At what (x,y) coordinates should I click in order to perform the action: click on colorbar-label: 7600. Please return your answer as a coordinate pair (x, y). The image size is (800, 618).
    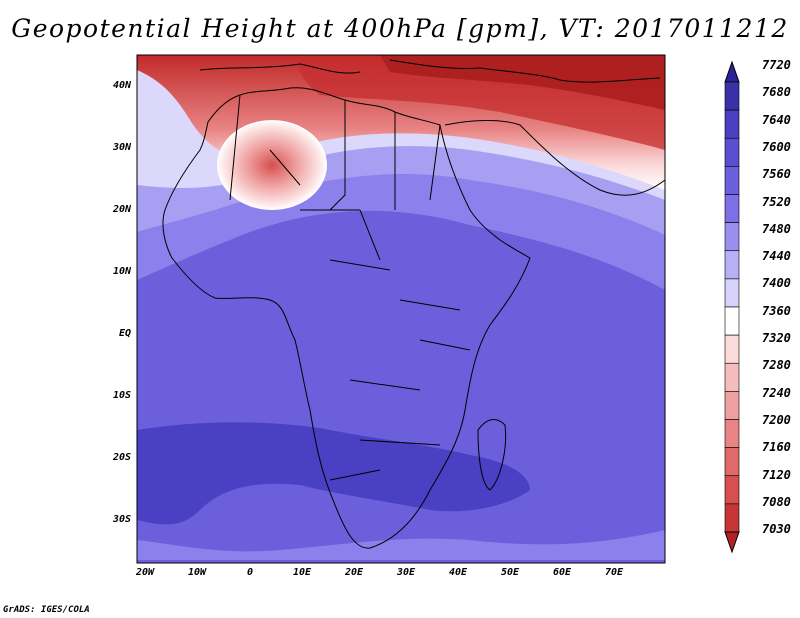
    Looking at the image, I should click on (776, 146).